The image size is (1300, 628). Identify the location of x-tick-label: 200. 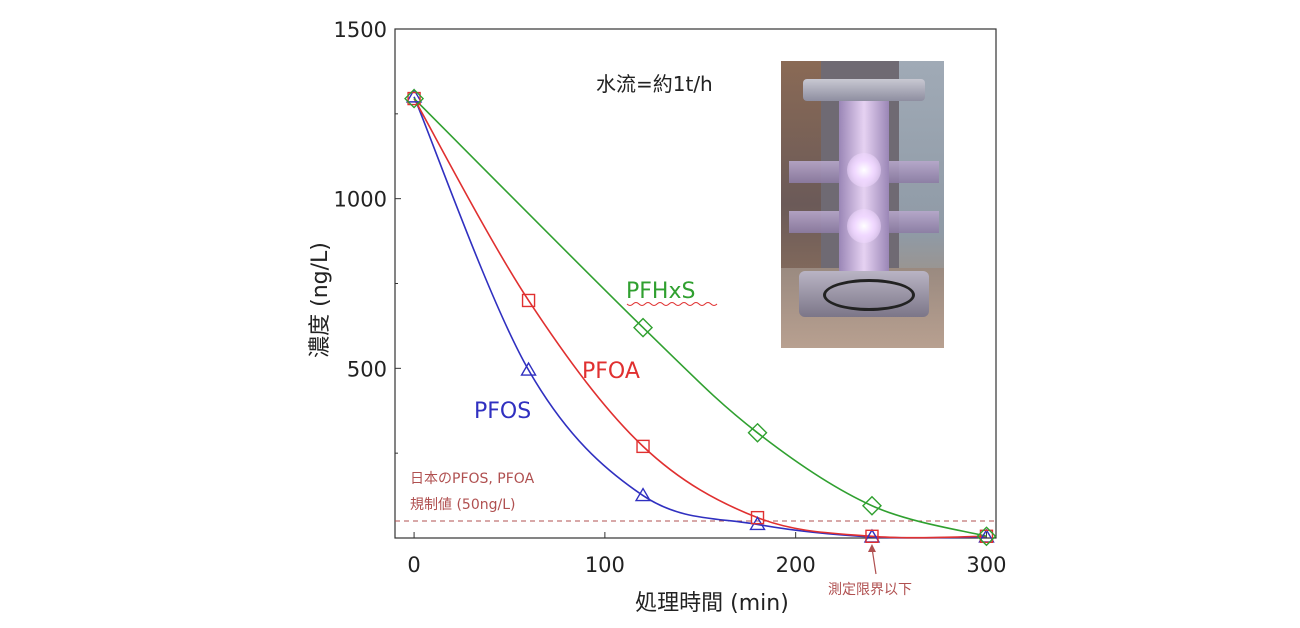
(796, 565).